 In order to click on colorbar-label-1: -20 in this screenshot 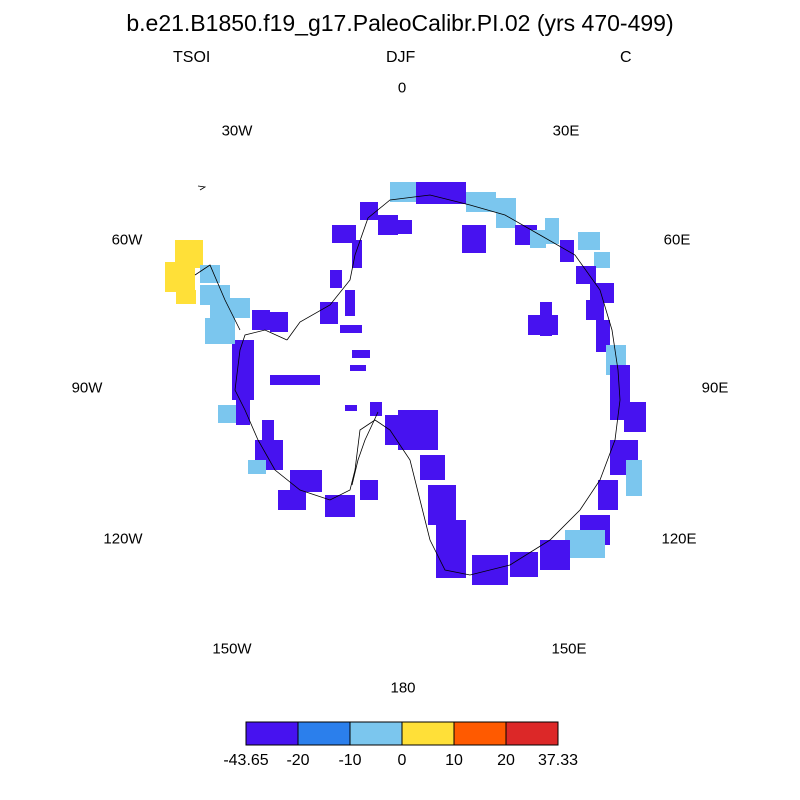, I will do `click(298, 760)`.